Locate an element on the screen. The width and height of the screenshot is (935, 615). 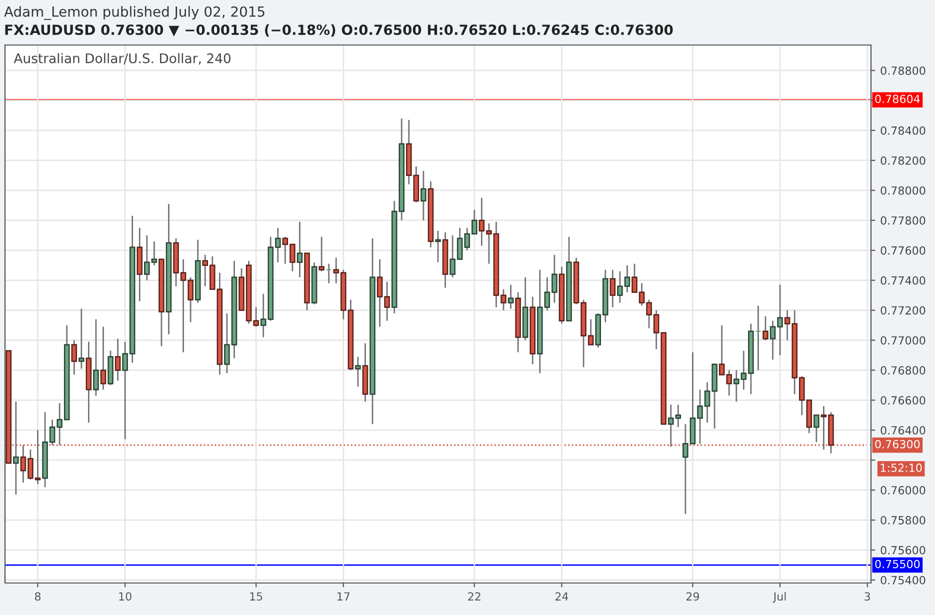
y-tick-label: 0.77000 is located at coordinates (903, 340).